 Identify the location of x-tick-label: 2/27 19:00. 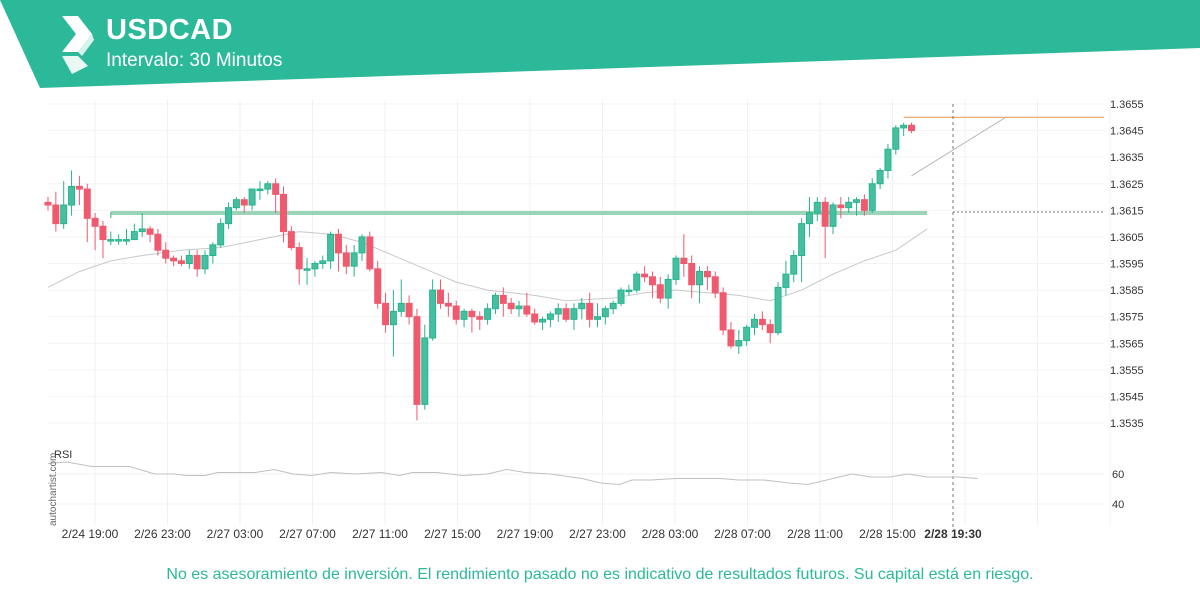
(525, 534).